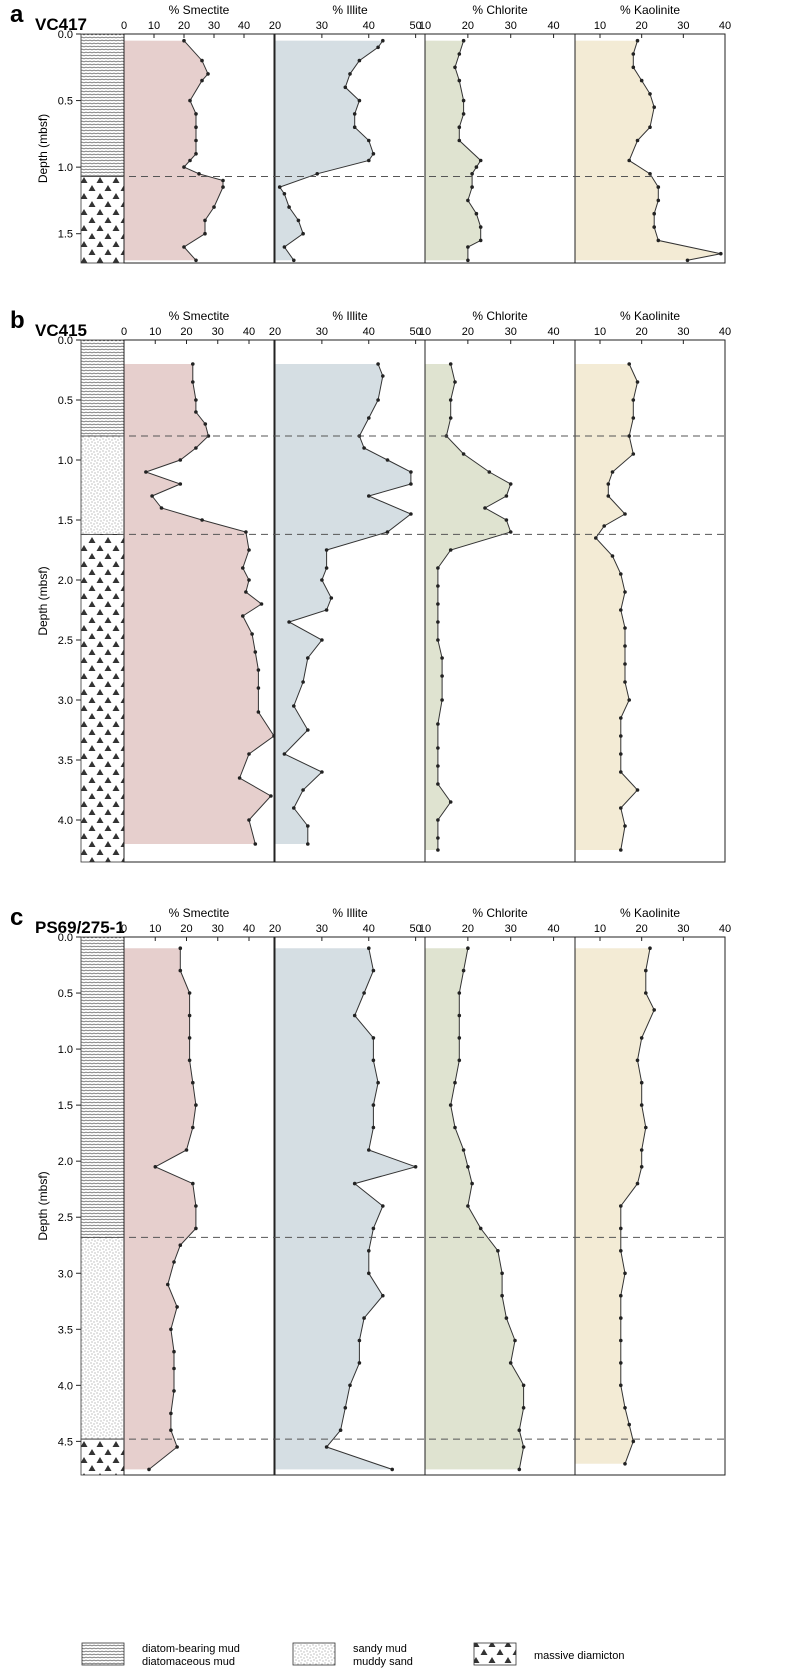 Image resolution: width=786 pixels, height=1678 pixels. What do you see at coordinates (102, 220) in the screenshot?
I see `lithology-diamicton` at bounding box center [102, 220].